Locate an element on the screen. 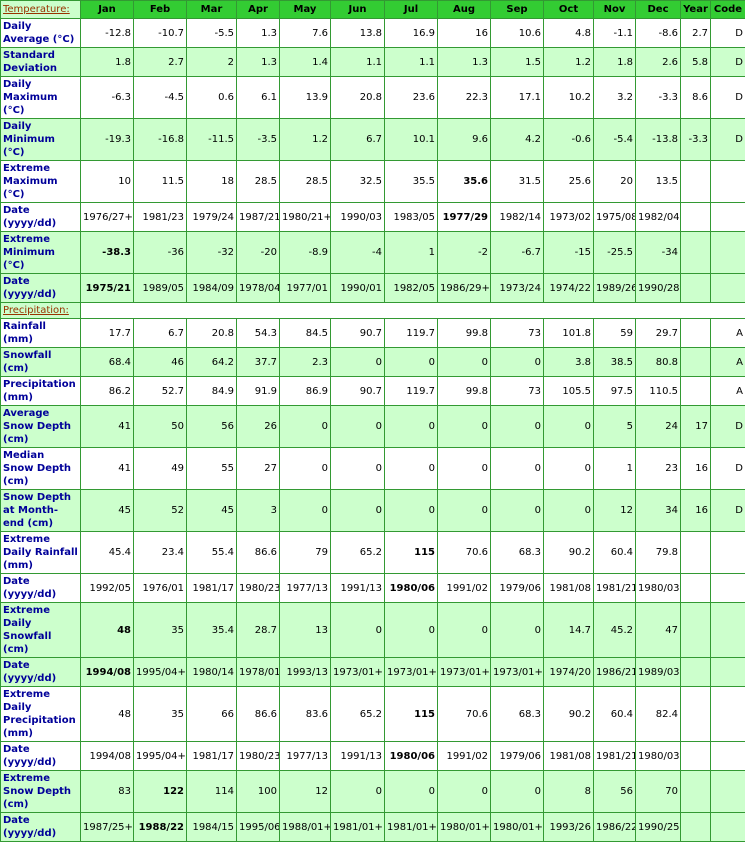 Image resolution: width=745 pixels, height=842 pixels. cell: 12 is located at coordinates (615, 511).